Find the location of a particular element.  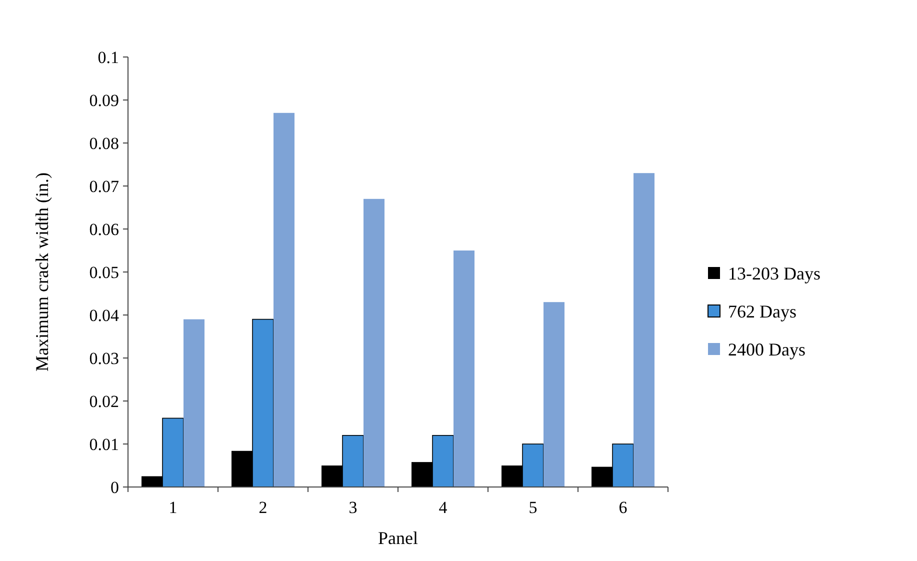

y-tick-label: 0.04 is located at coordinates (104, 315).